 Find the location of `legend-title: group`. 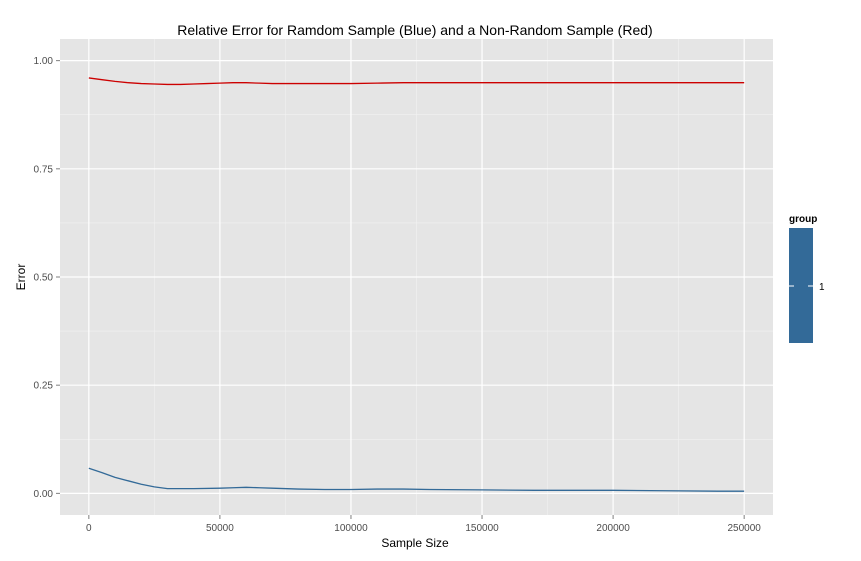

legend-title: group is located at coordinates (803, 219).